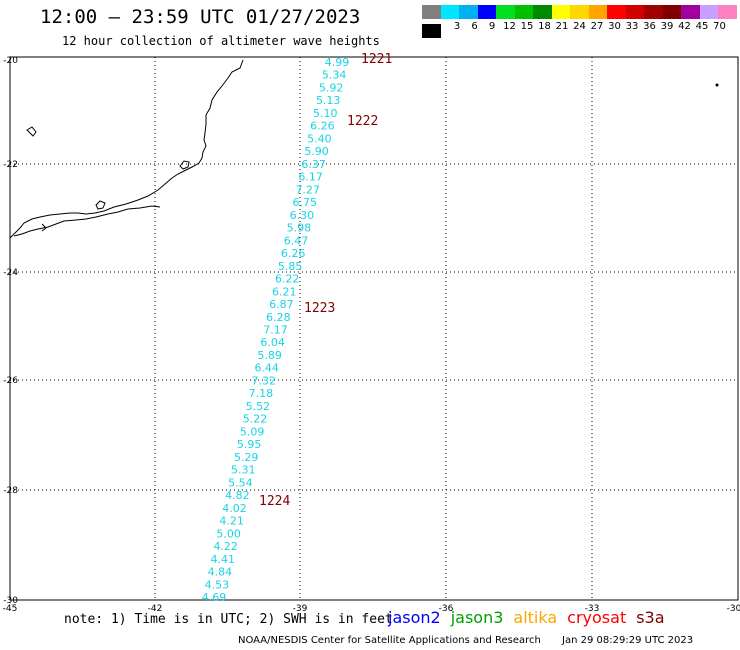 The image size is (740, 650). I want to click on latitude-label: -28, so click(10, 491).